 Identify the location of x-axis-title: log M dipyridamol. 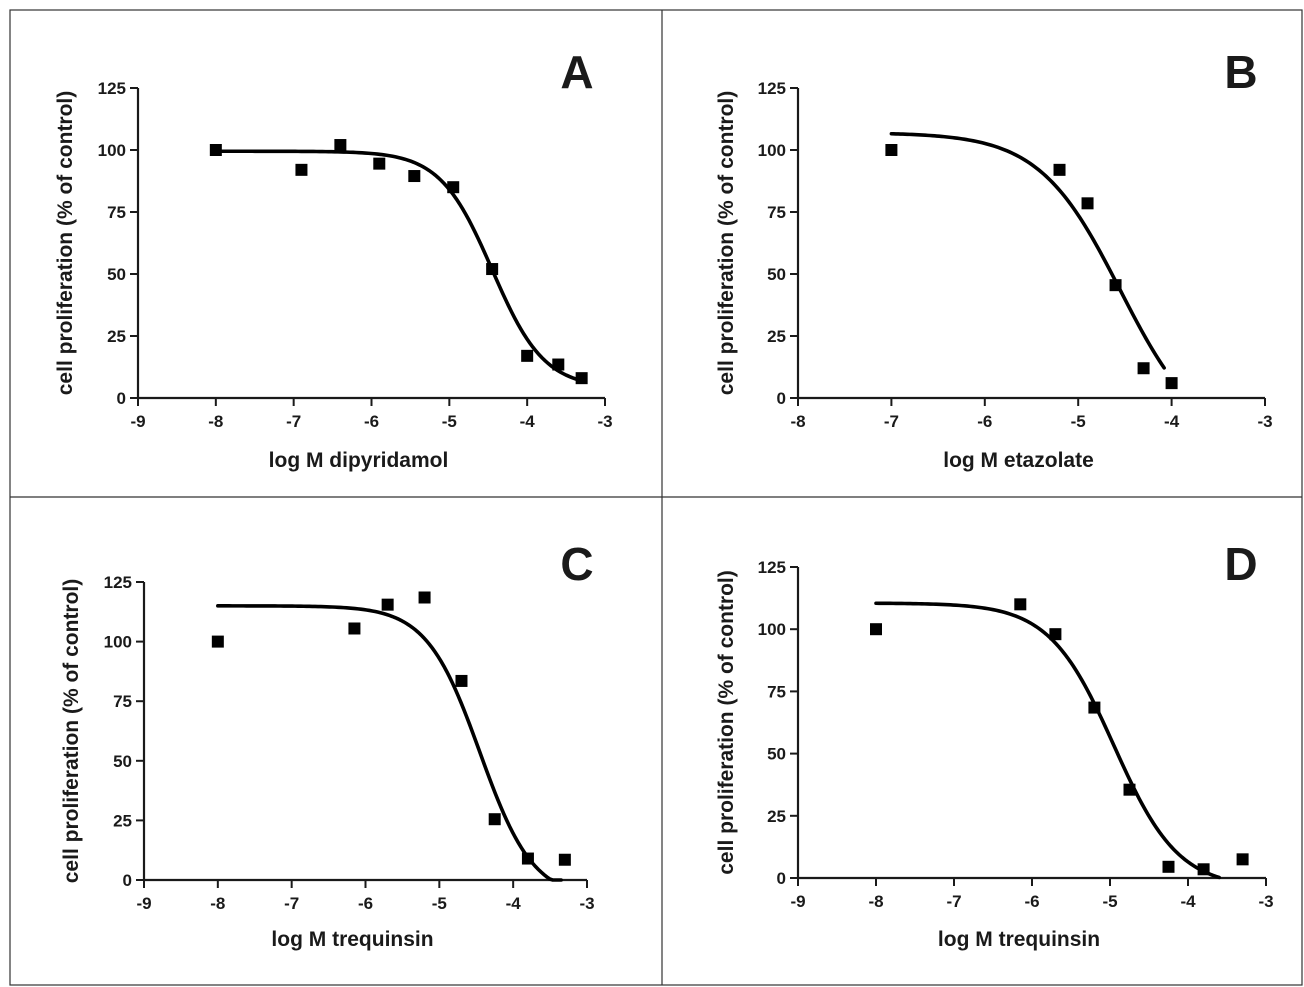
(359, 460).